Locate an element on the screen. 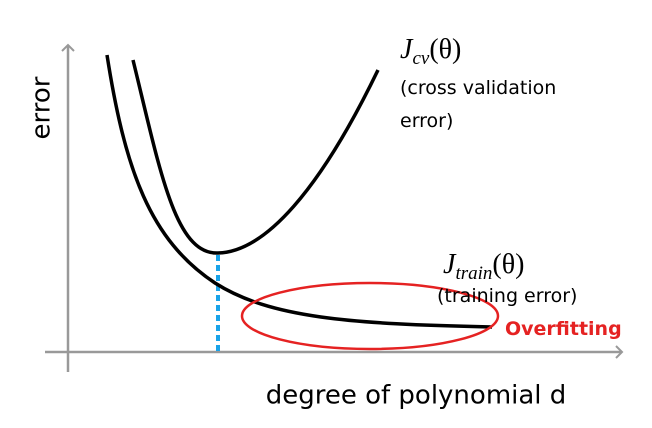  cv-label: Jcv(θ) is located at coordinates (430, 51).